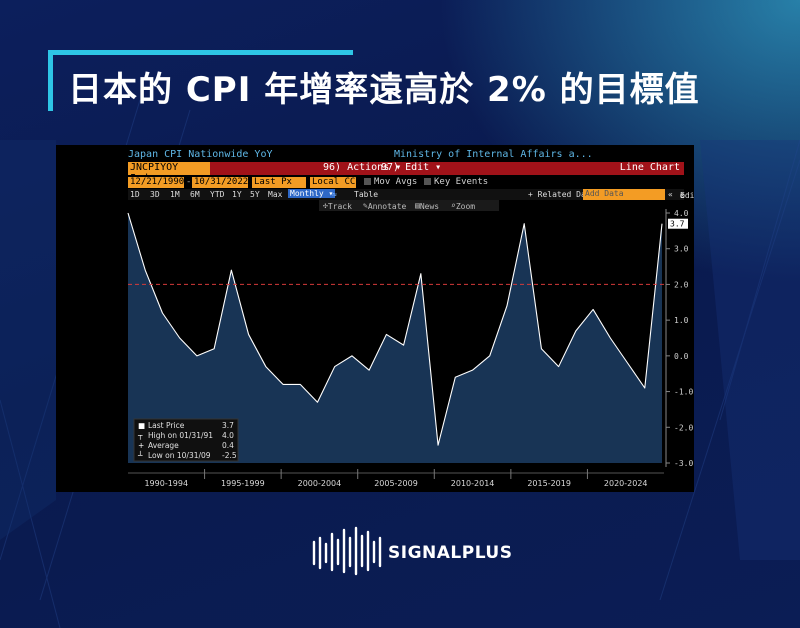 The width and height of the screenshot is (800, 628). What do you see at coordinates (682, 195) in the screenshot?
I see `gear-icon: ⚙` at bounding box center [682, 195].